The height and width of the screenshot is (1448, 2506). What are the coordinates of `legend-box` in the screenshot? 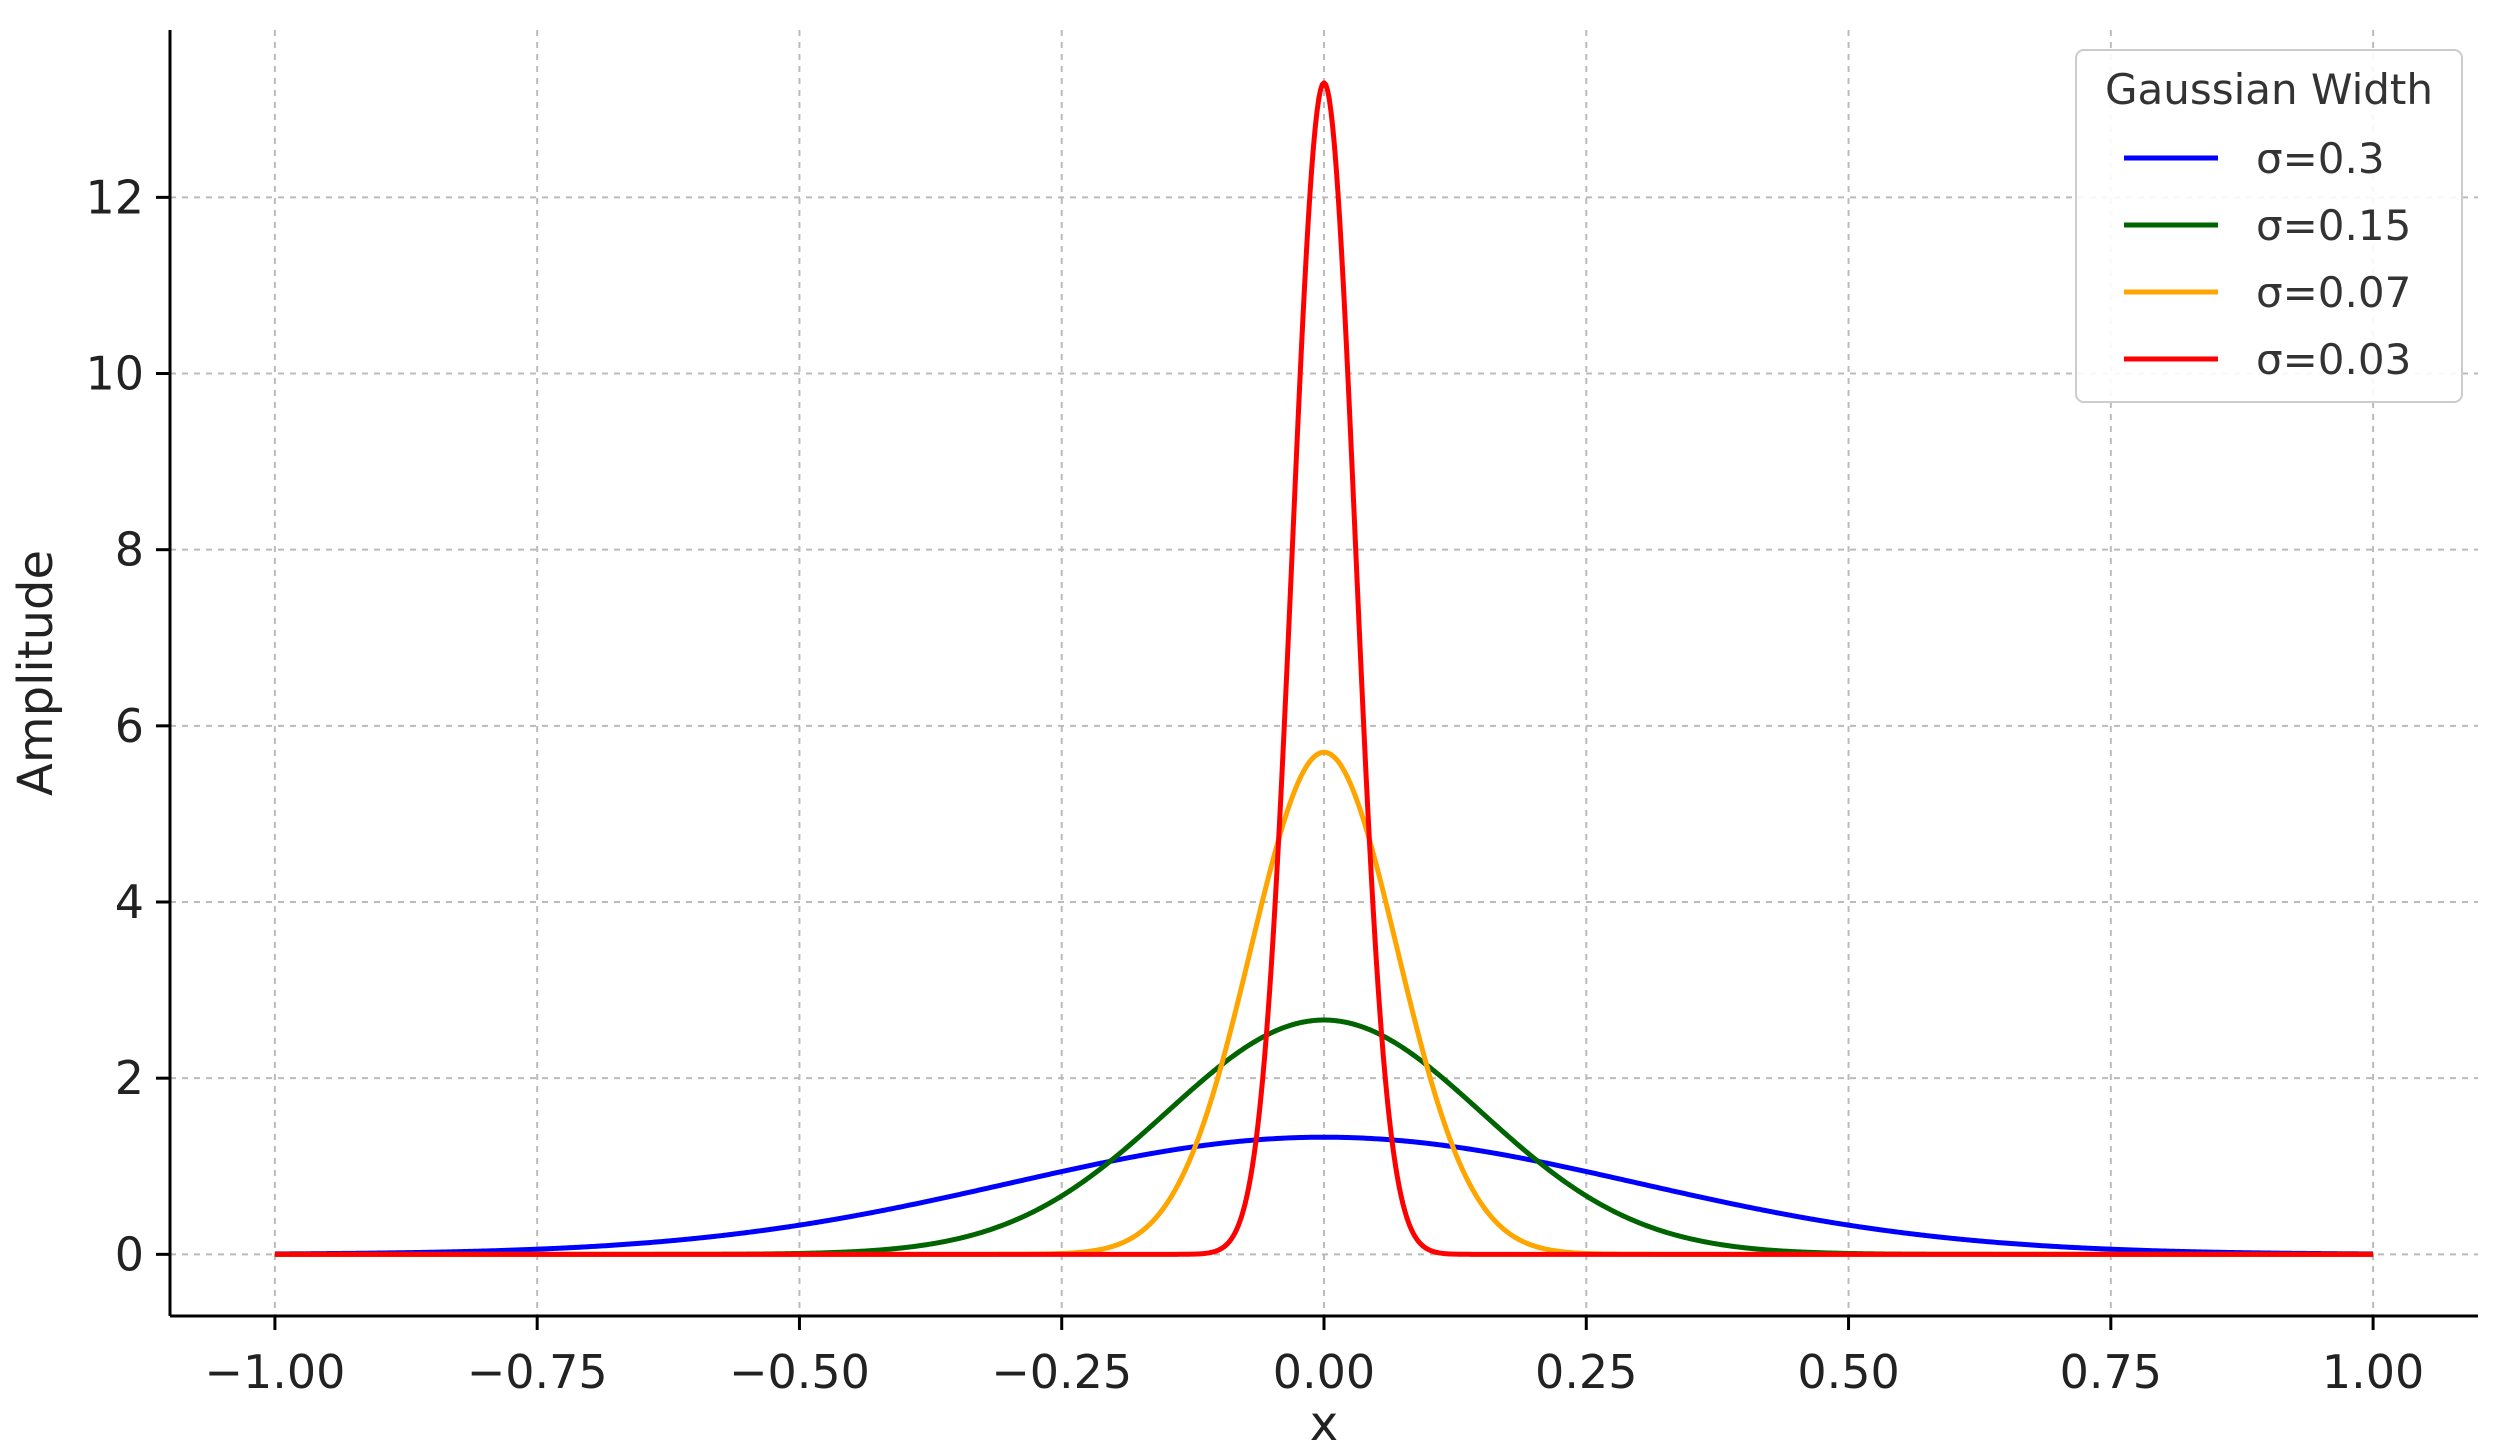 It's located at (2269, 226).